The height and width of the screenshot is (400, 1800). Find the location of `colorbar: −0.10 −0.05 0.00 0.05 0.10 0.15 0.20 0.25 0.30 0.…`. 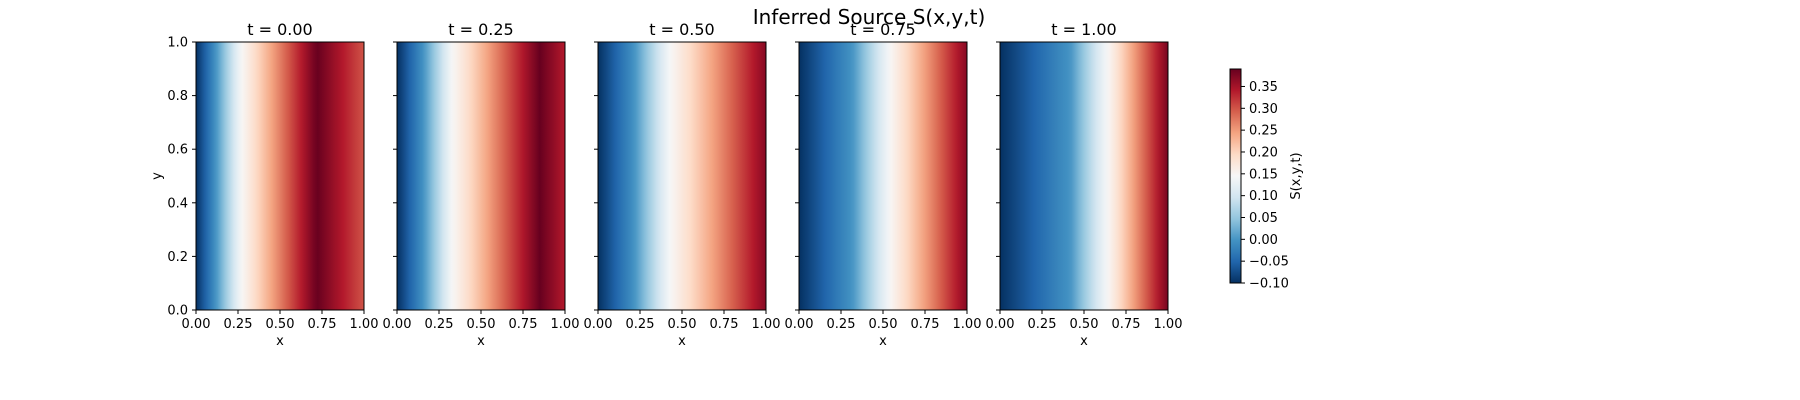

colorbar: −0.10 −0.05 0.00 0.05 0.10 0.15 0.20 0.25 0.30 0.… is located at coordinates (1266, 180).